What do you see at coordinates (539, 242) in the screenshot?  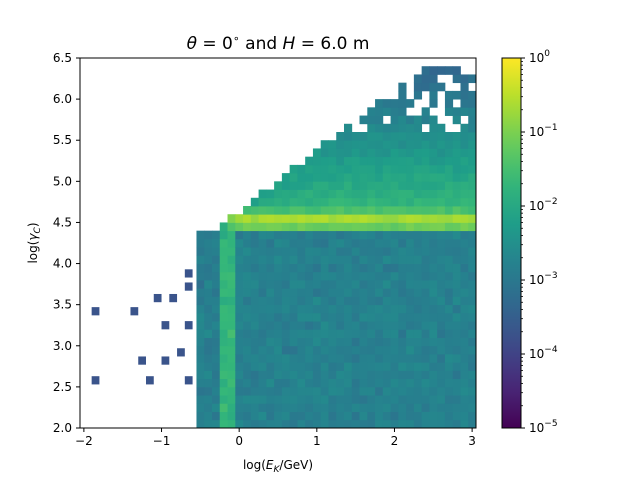 I see `colorbar-axis: 100 10−1 10−2 10−3 10−4 10−5` at bounding box center [539, 242].